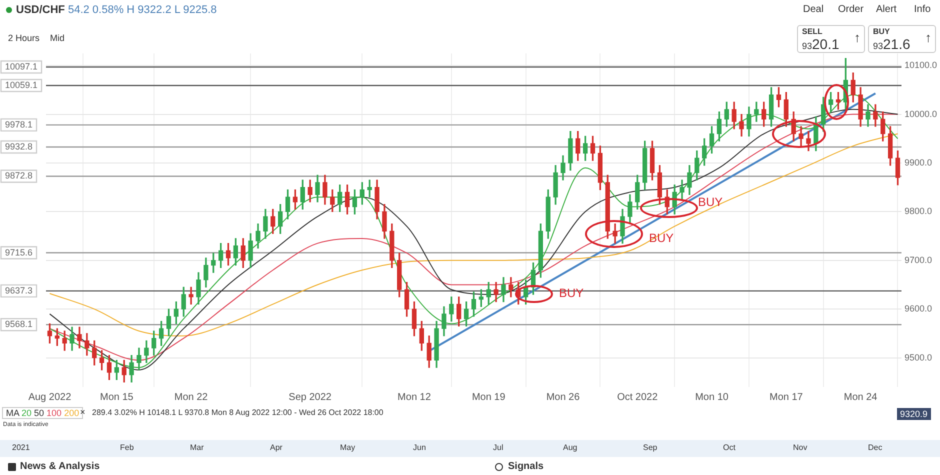  What do you see at coordinates (19, 252) in the screenshot?
I see `ref-line-label: 9715.6` at bounding box center [19, 252].